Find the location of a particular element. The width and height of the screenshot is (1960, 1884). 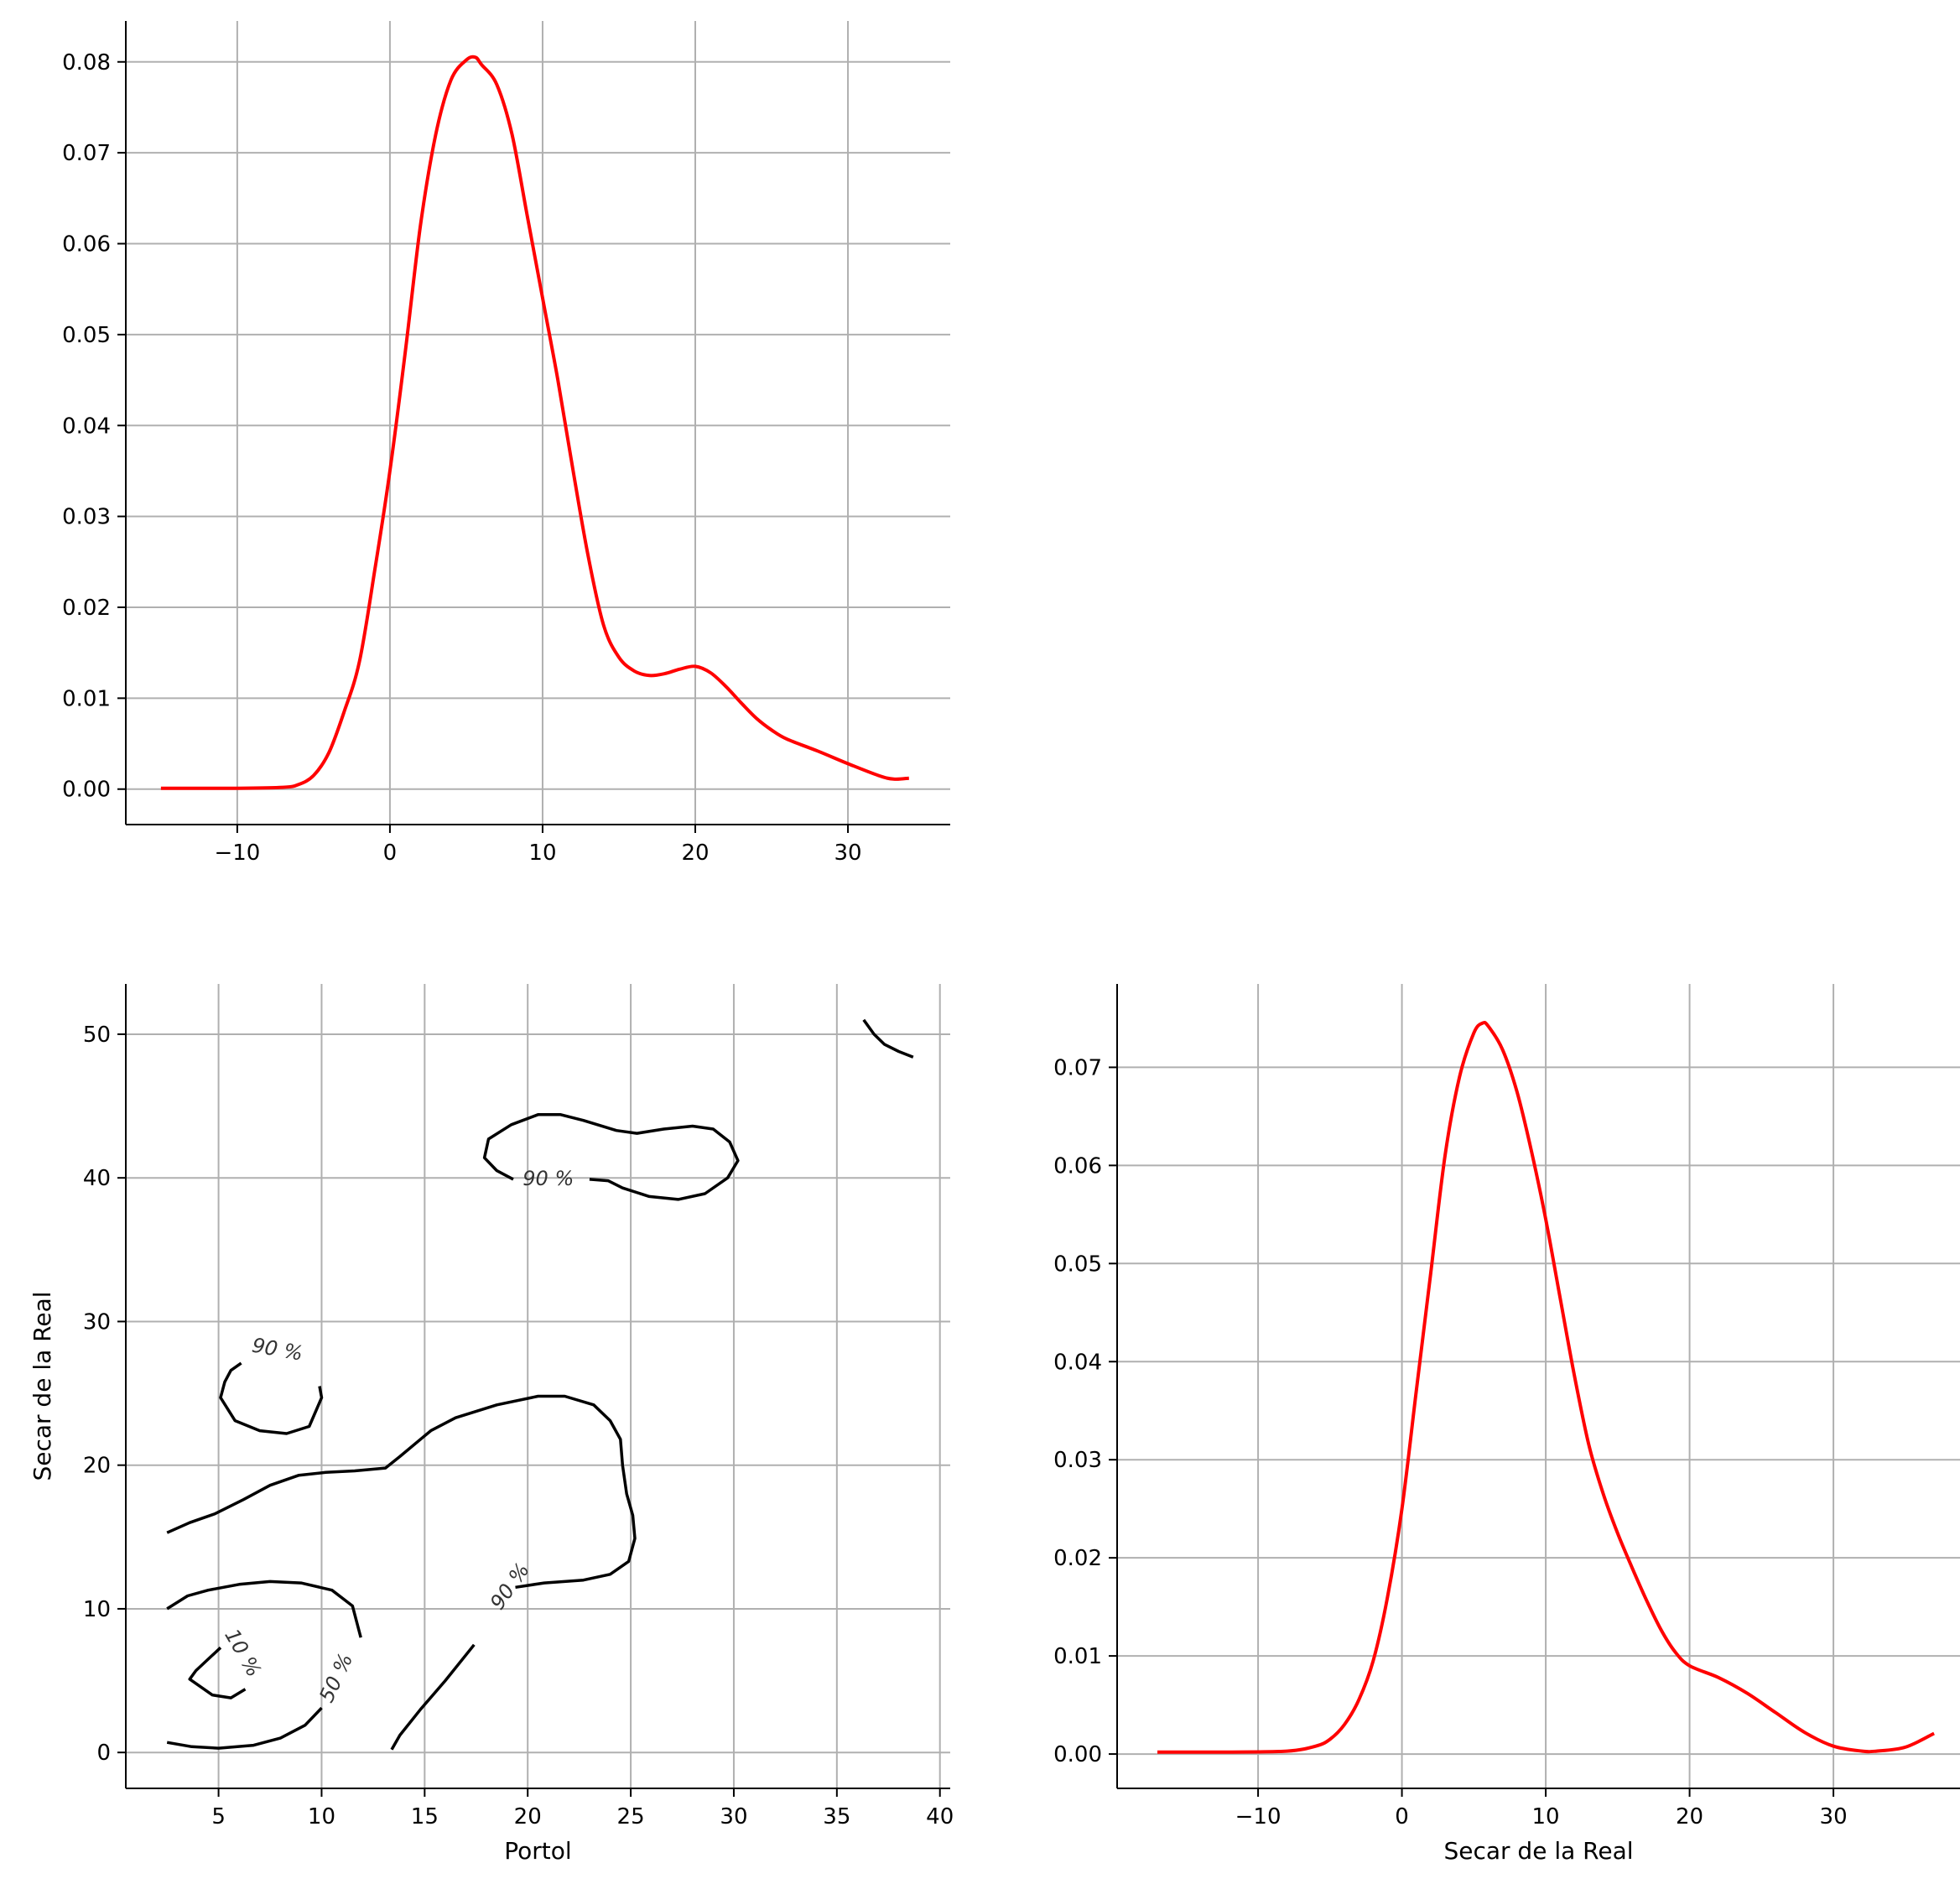

contour-level-label: 10 % is located at coordinates (243, 1653).